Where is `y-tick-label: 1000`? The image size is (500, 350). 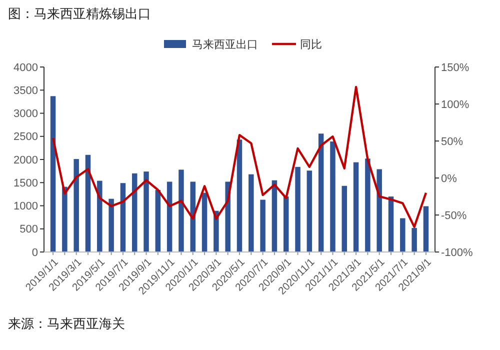 y-tick-label: 1000 is located at coordinates (26, 206).